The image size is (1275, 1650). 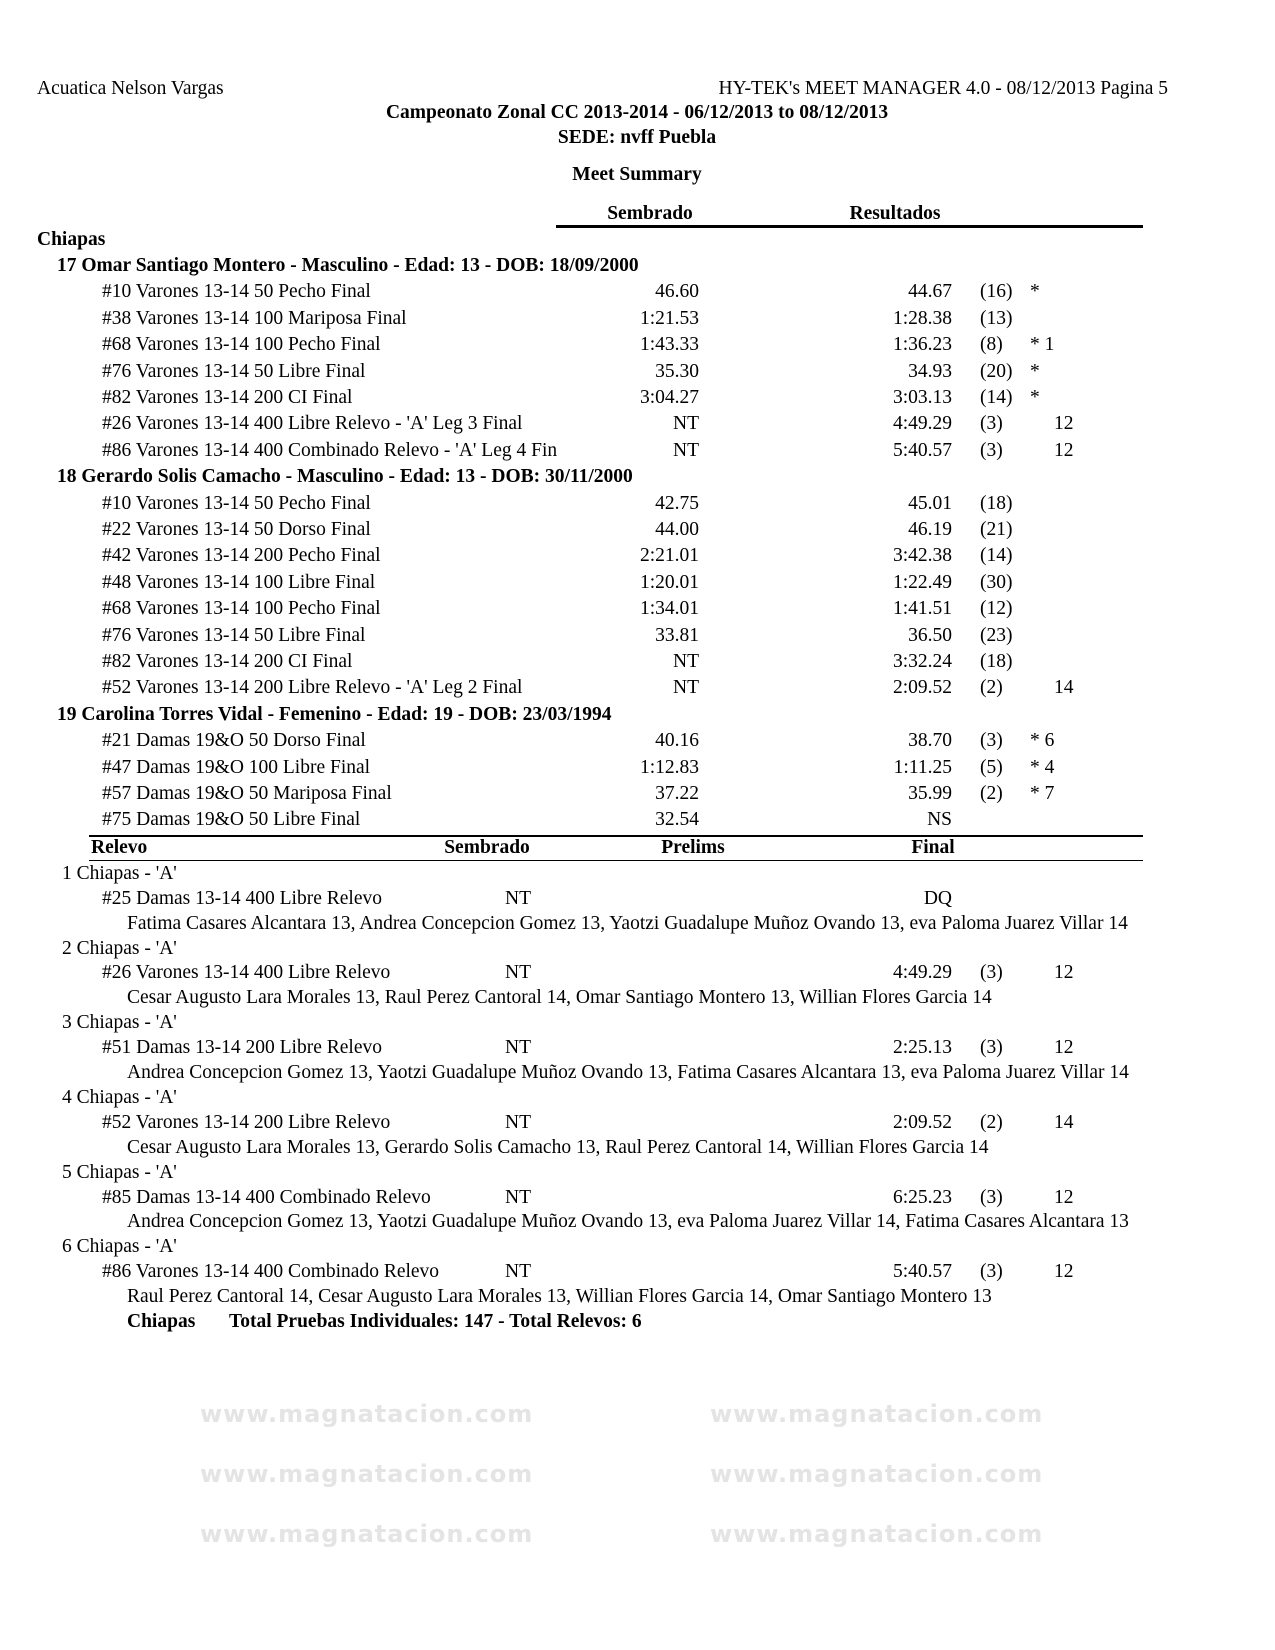 I want to click on event-name: #38 Varones 13-14 100 Mariposa Final, so click(x=254, y=318).